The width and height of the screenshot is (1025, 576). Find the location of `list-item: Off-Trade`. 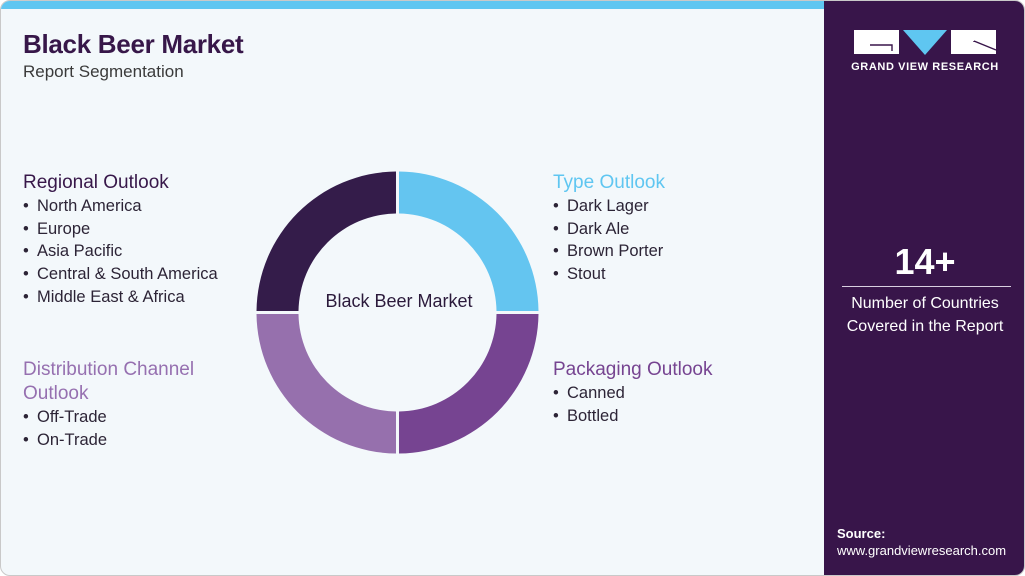

list-item: Off-Trade is located at coordinates (108, 417).